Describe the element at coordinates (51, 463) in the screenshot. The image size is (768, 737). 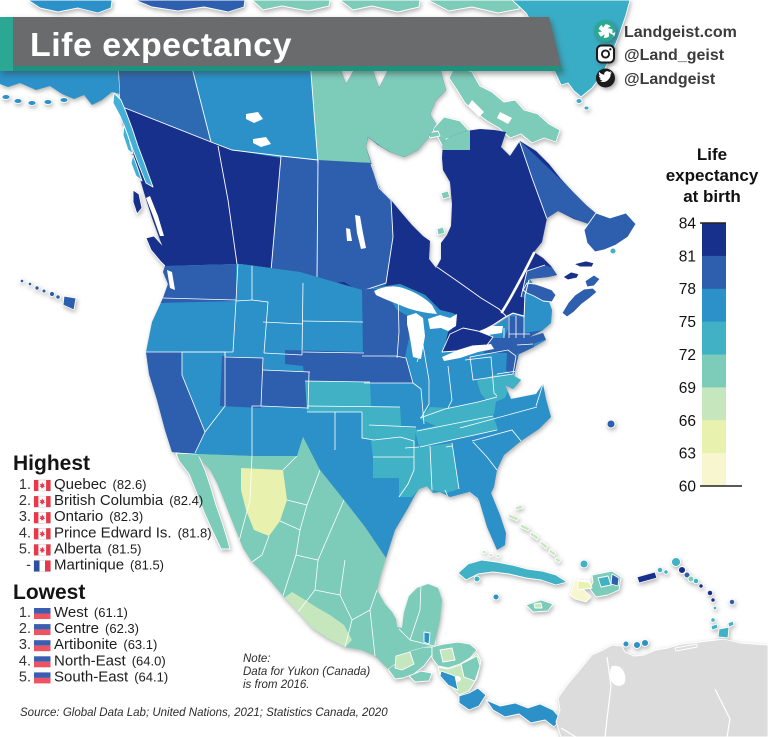
I see `svg-text: Highest` at that location.